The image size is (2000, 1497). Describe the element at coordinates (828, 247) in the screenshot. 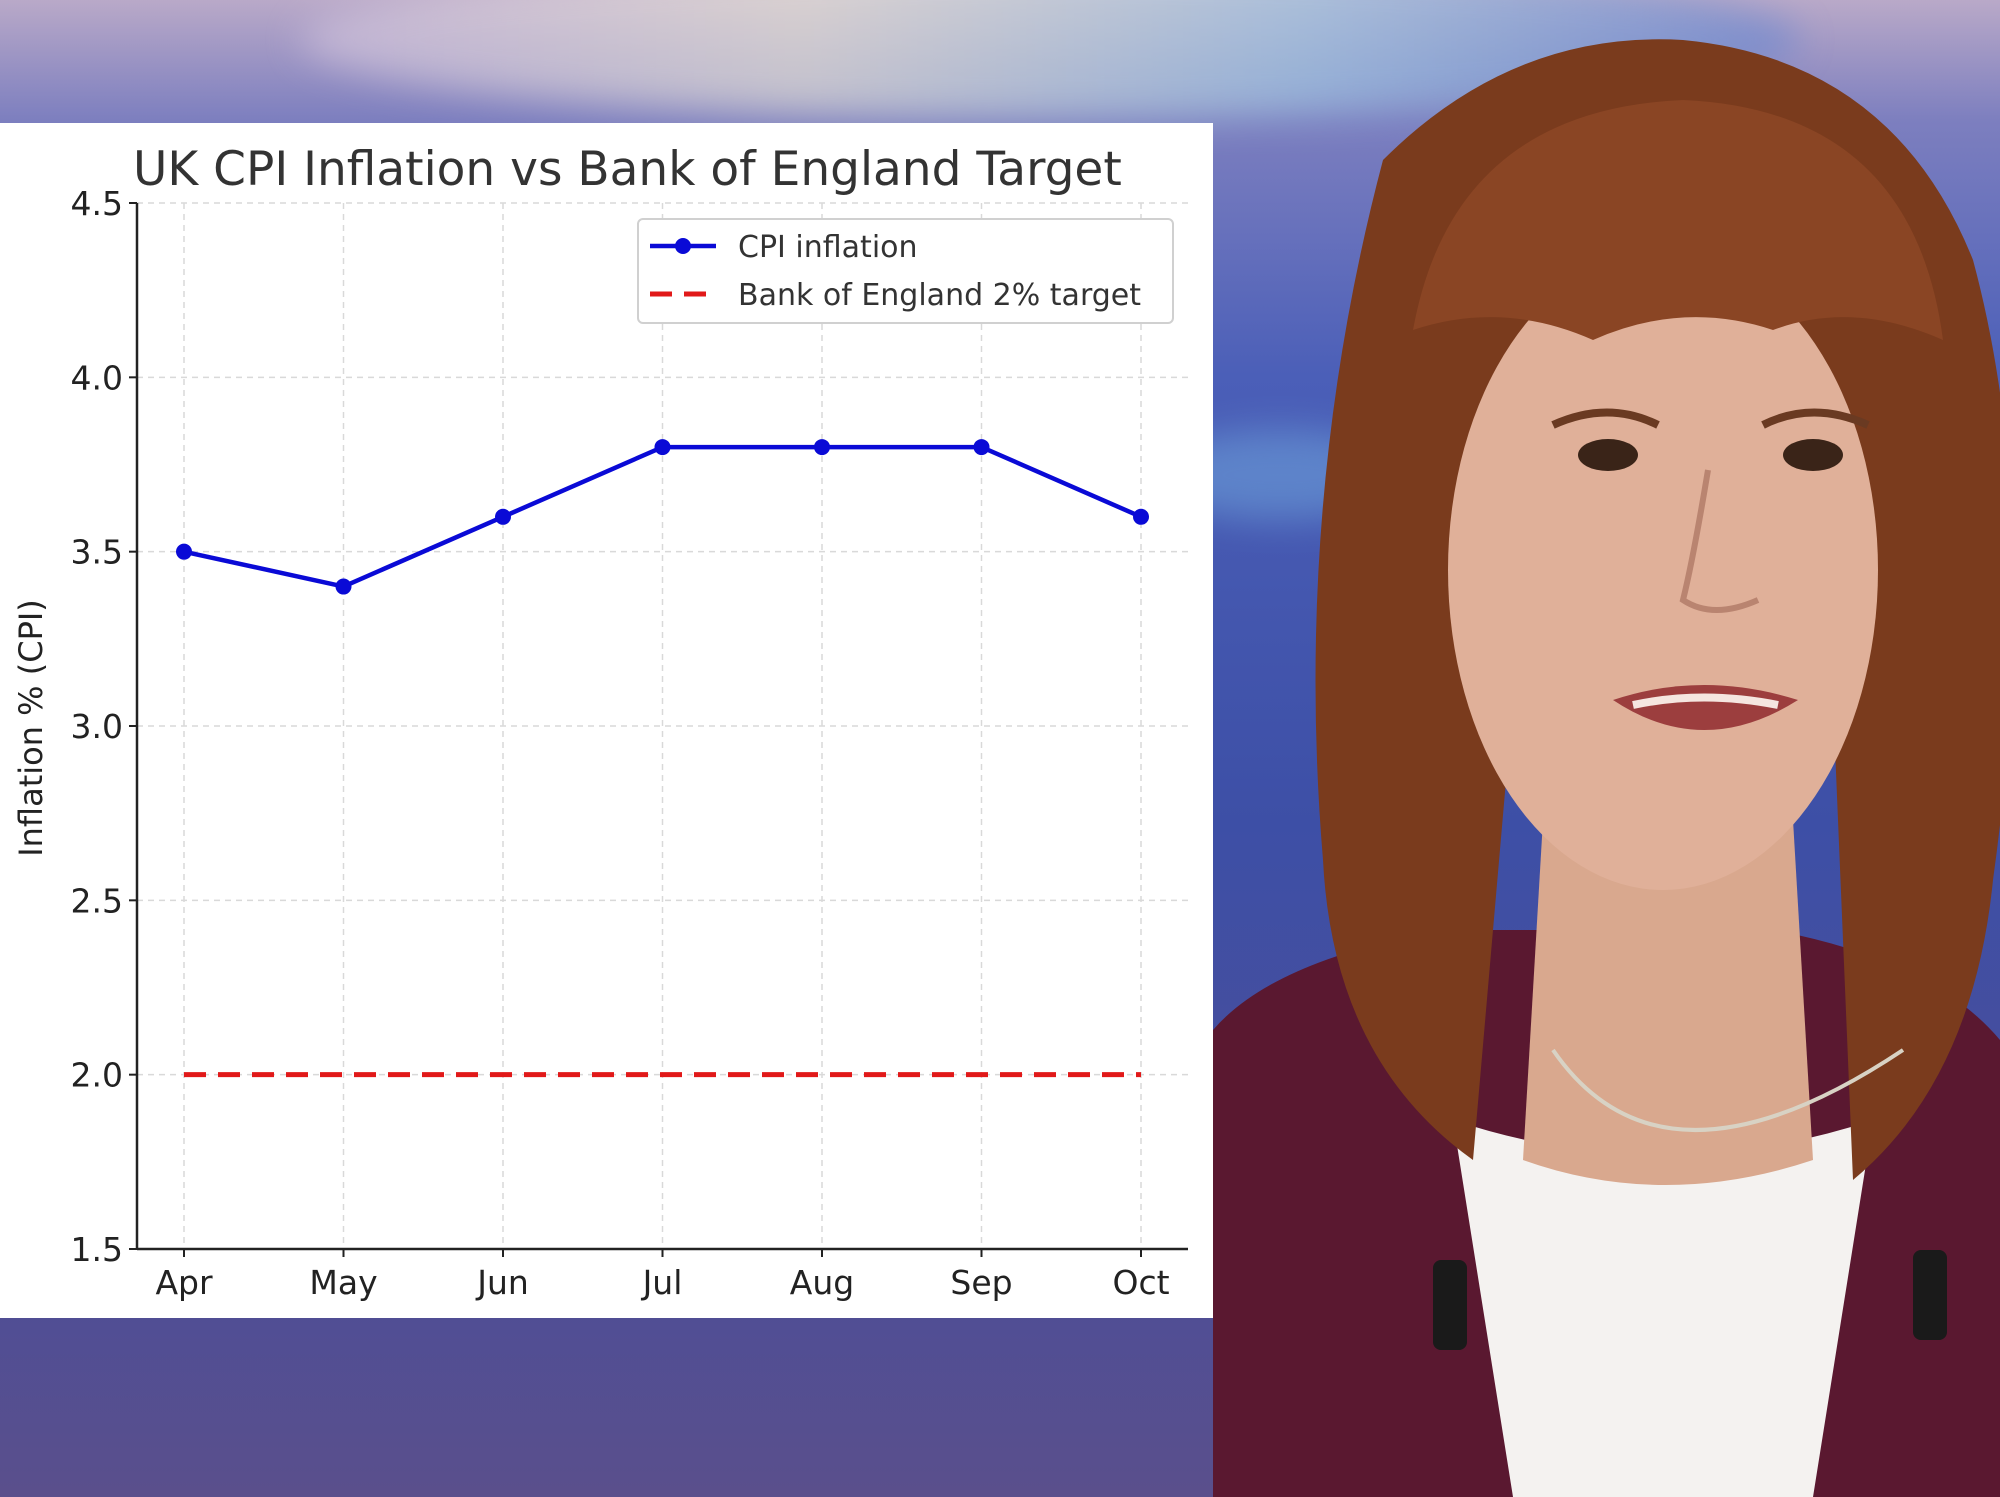

I see `legend-label-cpi: CPI inflation` at that location.